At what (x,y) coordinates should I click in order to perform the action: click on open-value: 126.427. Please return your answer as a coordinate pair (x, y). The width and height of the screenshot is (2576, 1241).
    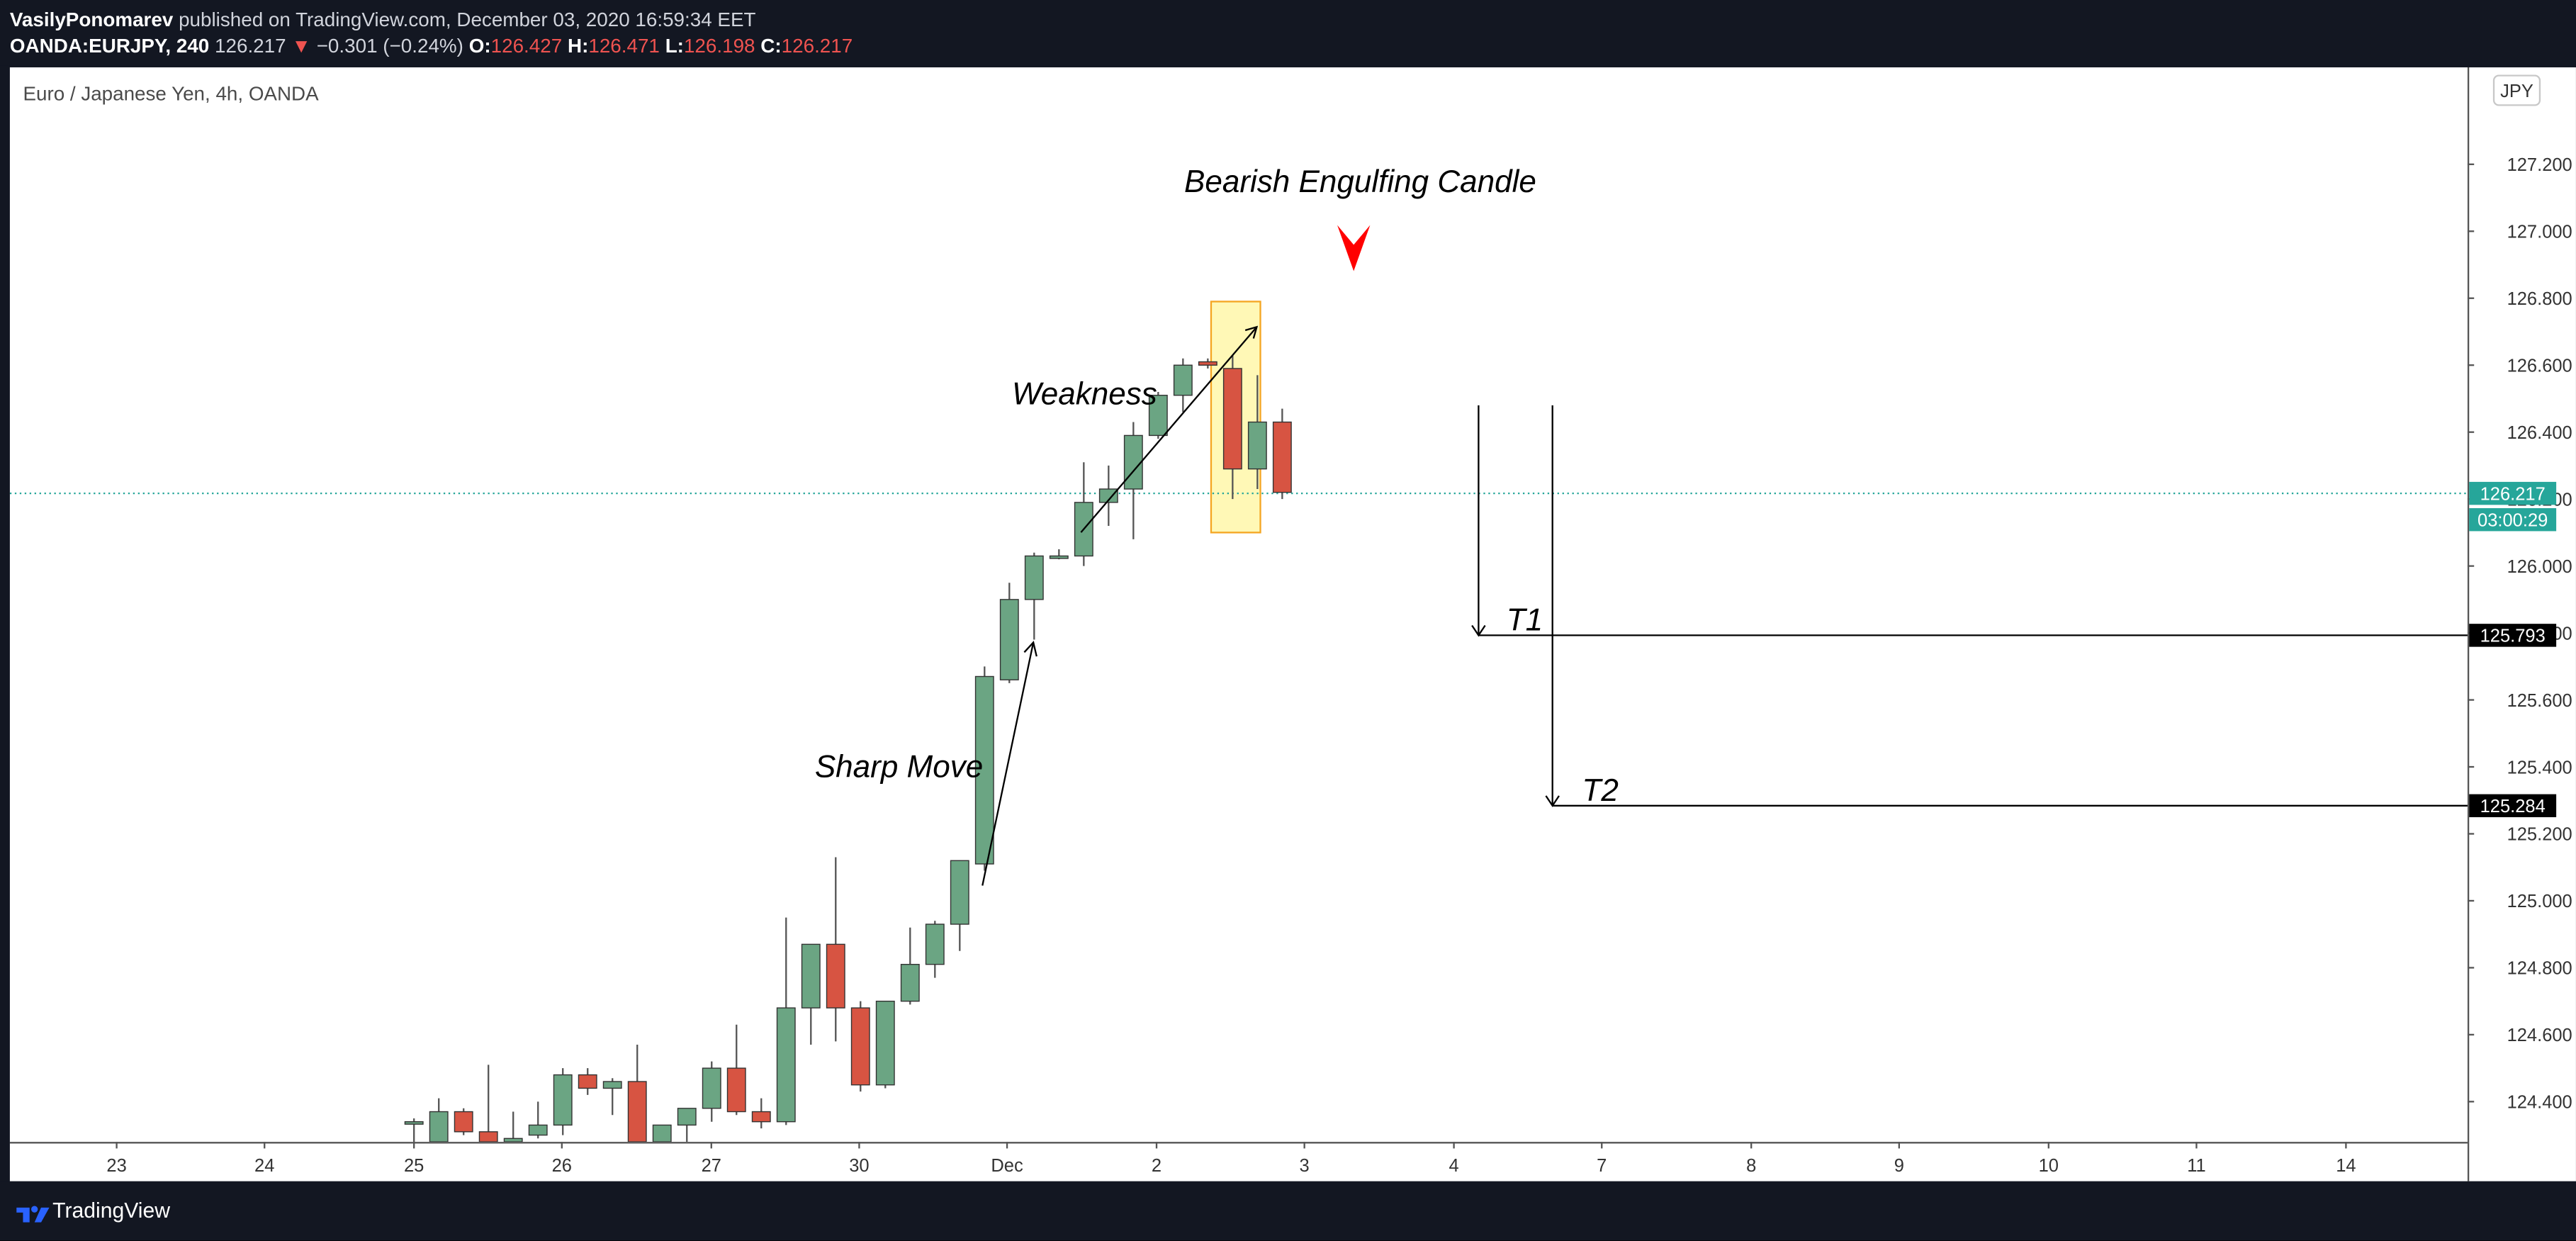
    Looking at the image, I should click on (526, 46).